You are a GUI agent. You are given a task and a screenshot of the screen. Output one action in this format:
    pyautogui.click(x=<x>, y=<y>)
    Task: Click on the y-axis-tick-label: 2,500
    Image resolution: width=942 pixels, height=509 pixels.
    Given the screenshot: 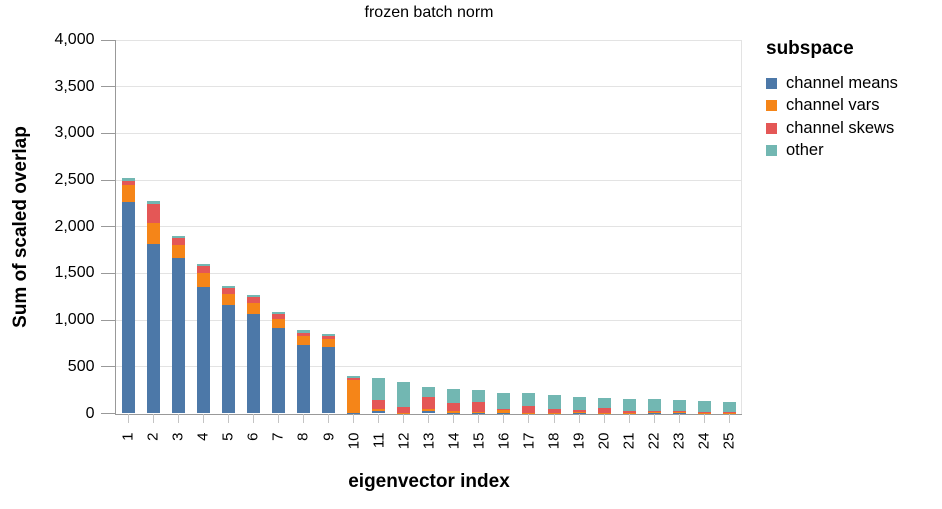 What is the action you would take?
    pyautogui.click(x=74, y=180)
    